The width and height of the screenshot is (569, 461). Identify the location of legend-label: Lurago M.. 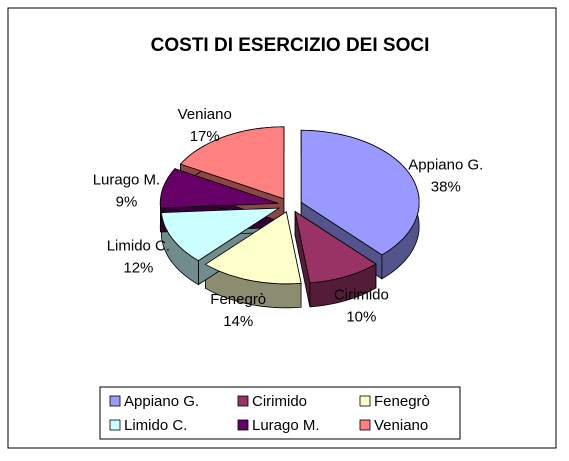
(286, 425).